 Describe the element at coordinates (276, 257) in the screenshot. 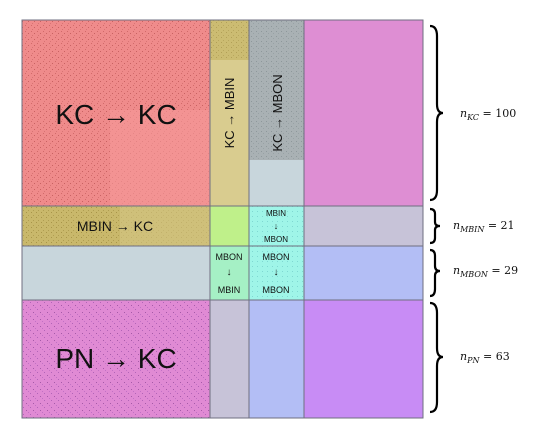

I see `label-mbon-mbon-top: MBON` at that location.